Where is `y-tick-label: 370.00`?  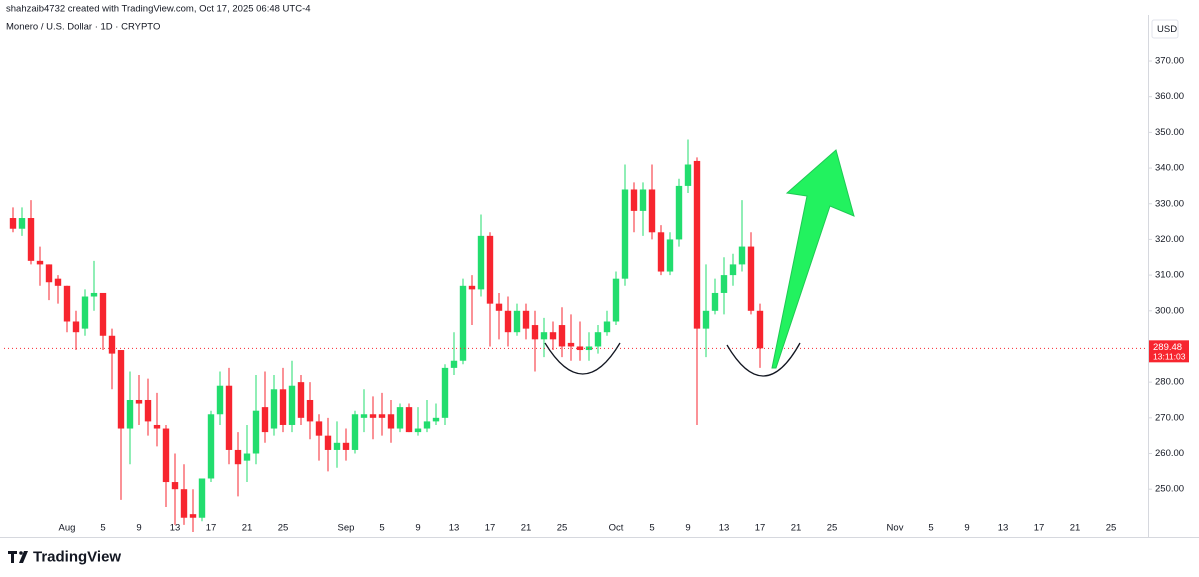
y-tick-label: 370.00 is located at coordinates (1169, 61).